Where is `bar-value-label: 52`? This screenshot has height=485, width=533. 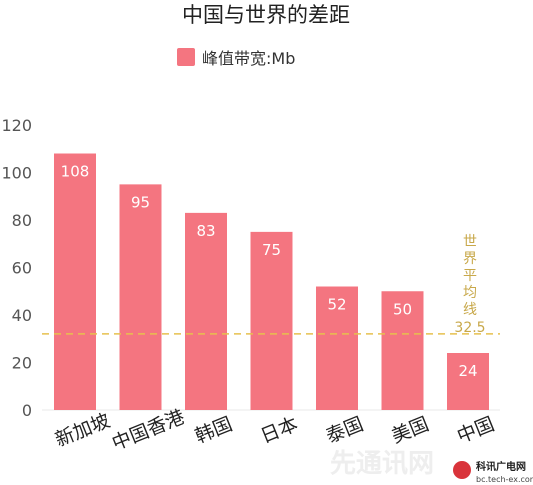
bar-value-label: 52 is located at coordinates (336, 305).